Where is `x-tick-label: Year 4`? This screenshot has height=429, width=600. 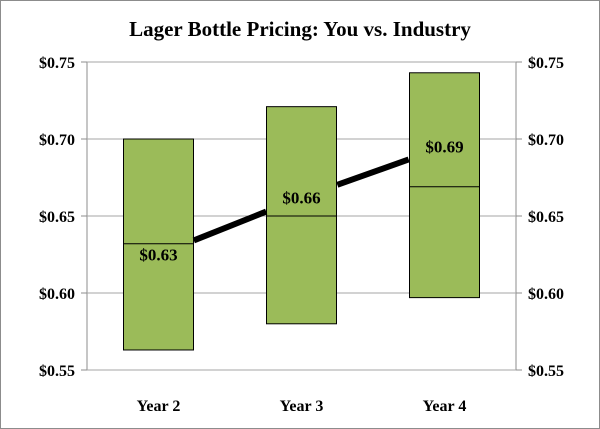 x-tick-label: Year 4 is located at coordinates (445, 406).